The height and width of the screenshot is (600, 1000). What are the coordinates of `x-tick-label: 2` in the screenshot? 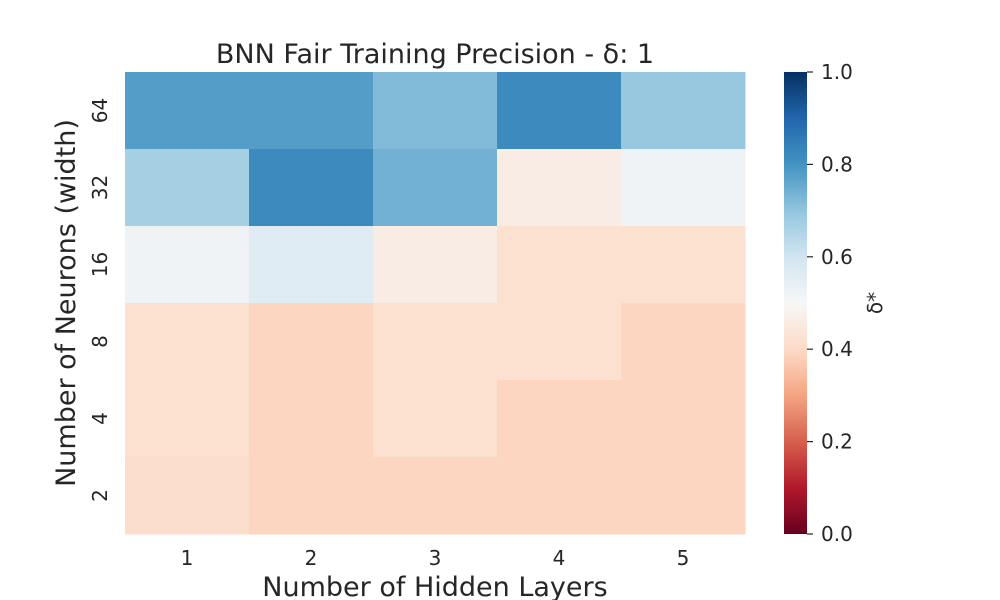 It's located at (311, 558).